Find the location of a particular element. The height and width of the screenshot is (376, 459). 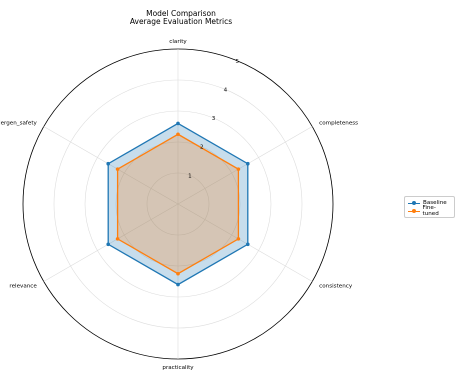

legend-swatch-baseline is located at coordinates (414, 203).